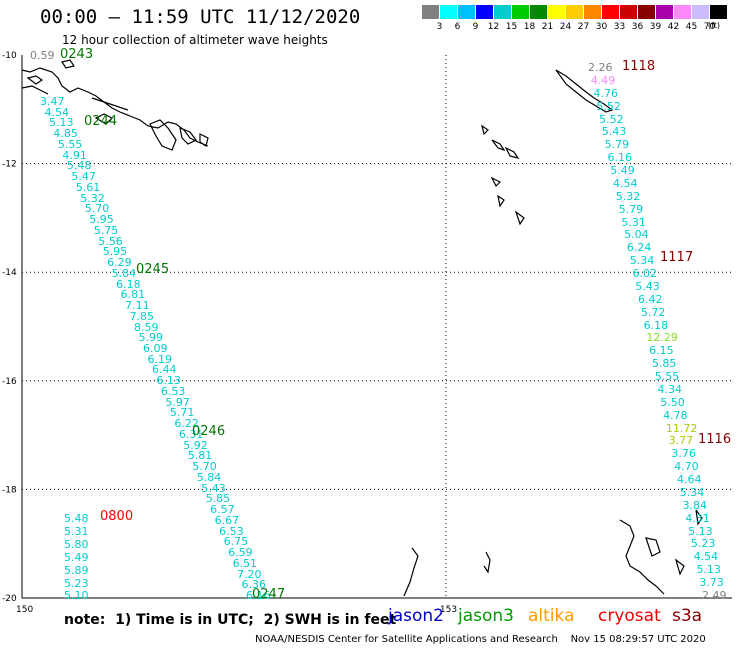 The height and width of the screenshot is (650, 740). Describe the element at coordinates (9, 599) in the screenshot. I see `lat-tick-label: -20` at that location.